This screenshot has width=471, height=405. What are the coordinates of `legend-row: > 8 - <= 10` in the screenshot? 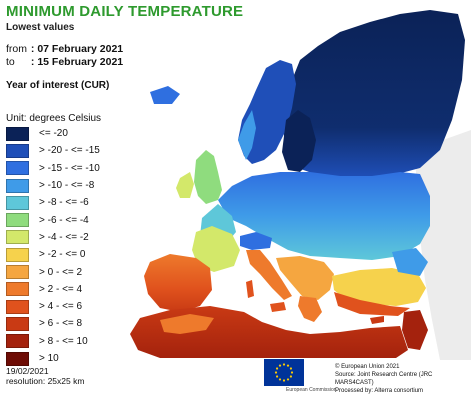 It's located at (53, 341).